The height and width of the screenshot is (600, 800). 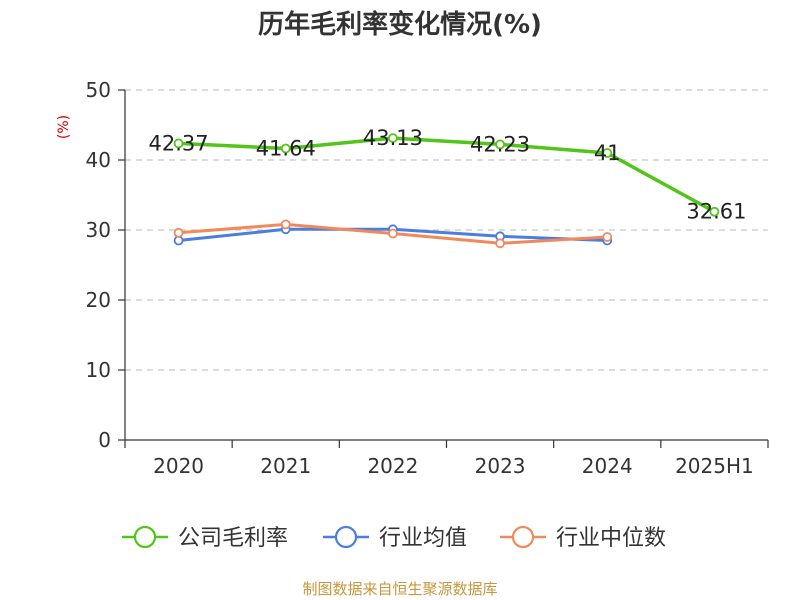 What do you see at coordinates (607, 466) in the screenshot?
I see `x-tick-label: 2024` at bounding box center [607, 466].